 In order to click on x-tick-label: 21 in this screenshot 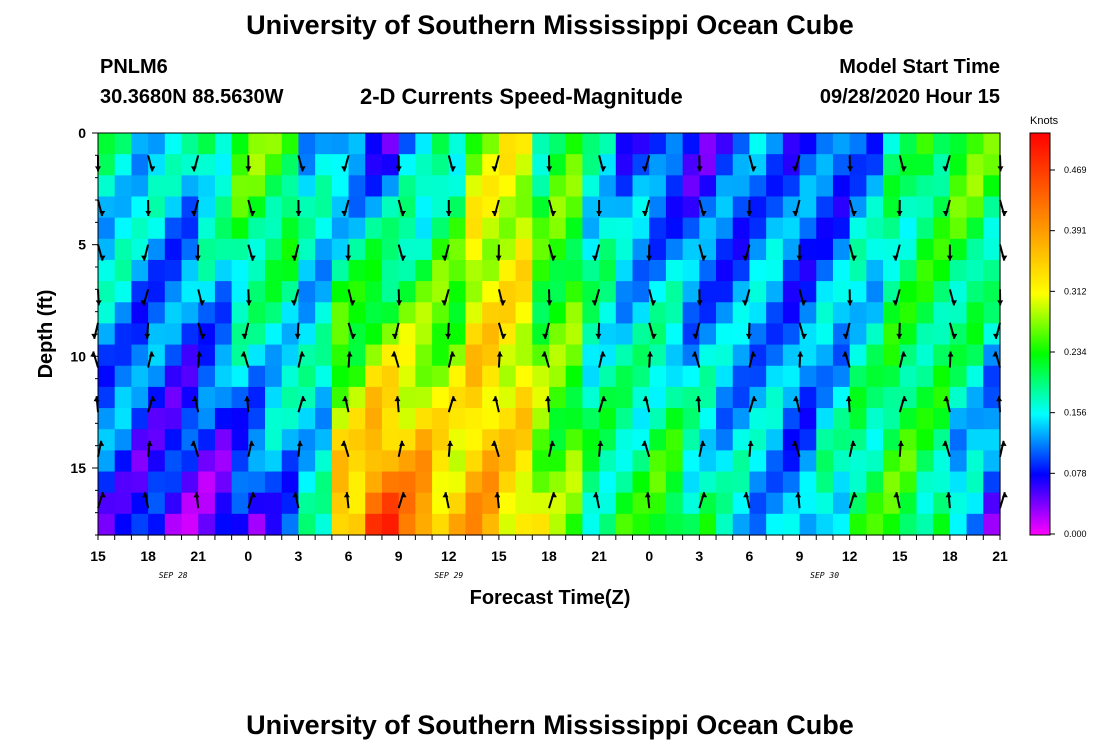, I will do `click(599, 556)`.